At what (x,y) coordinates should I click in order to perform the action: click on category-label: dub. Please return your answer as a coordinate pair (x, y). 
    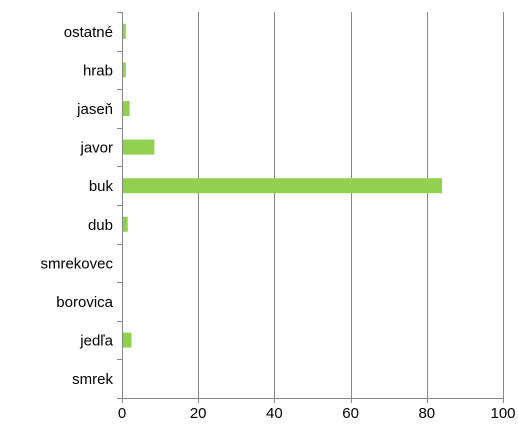
    Looking at the image, I should click on (100, 225).